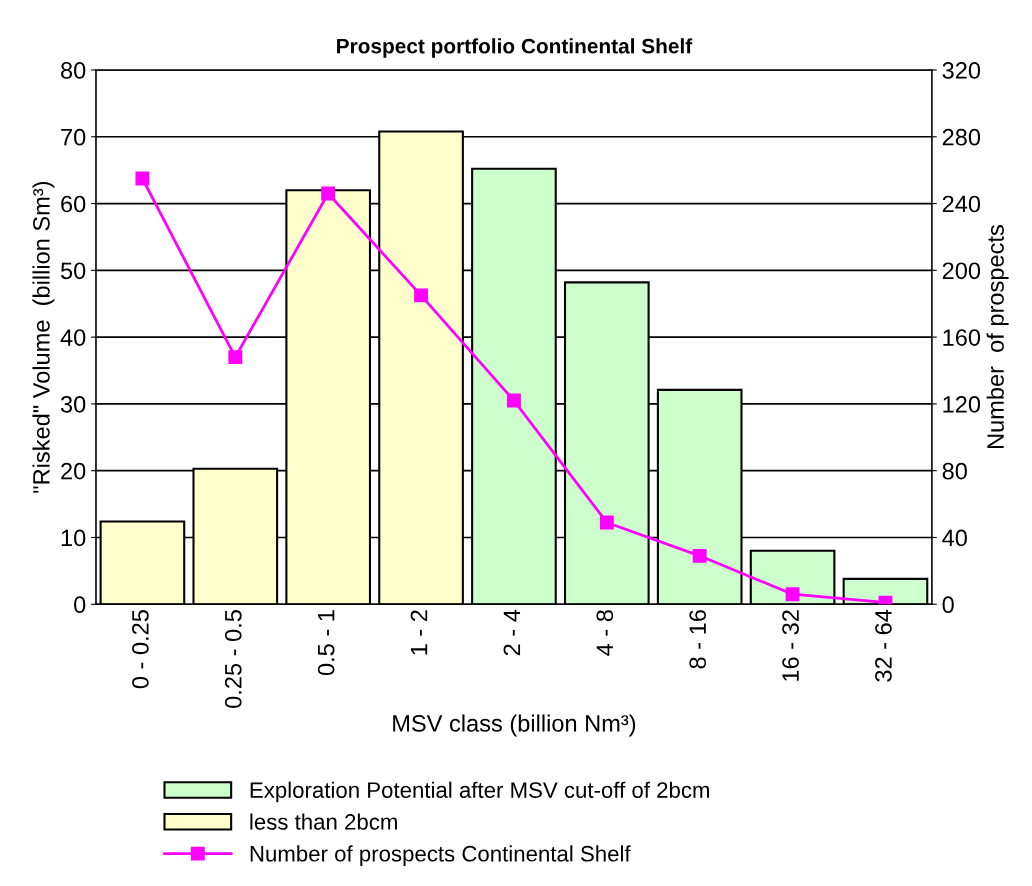 The width and height of the screenshot is (1032, 886). What do you see at coordinates (480, 792) in the screenshot?
I see `legend-label: Exploration Potential after MSV cut-off of 2bcm` at bounding box center [480, 792].